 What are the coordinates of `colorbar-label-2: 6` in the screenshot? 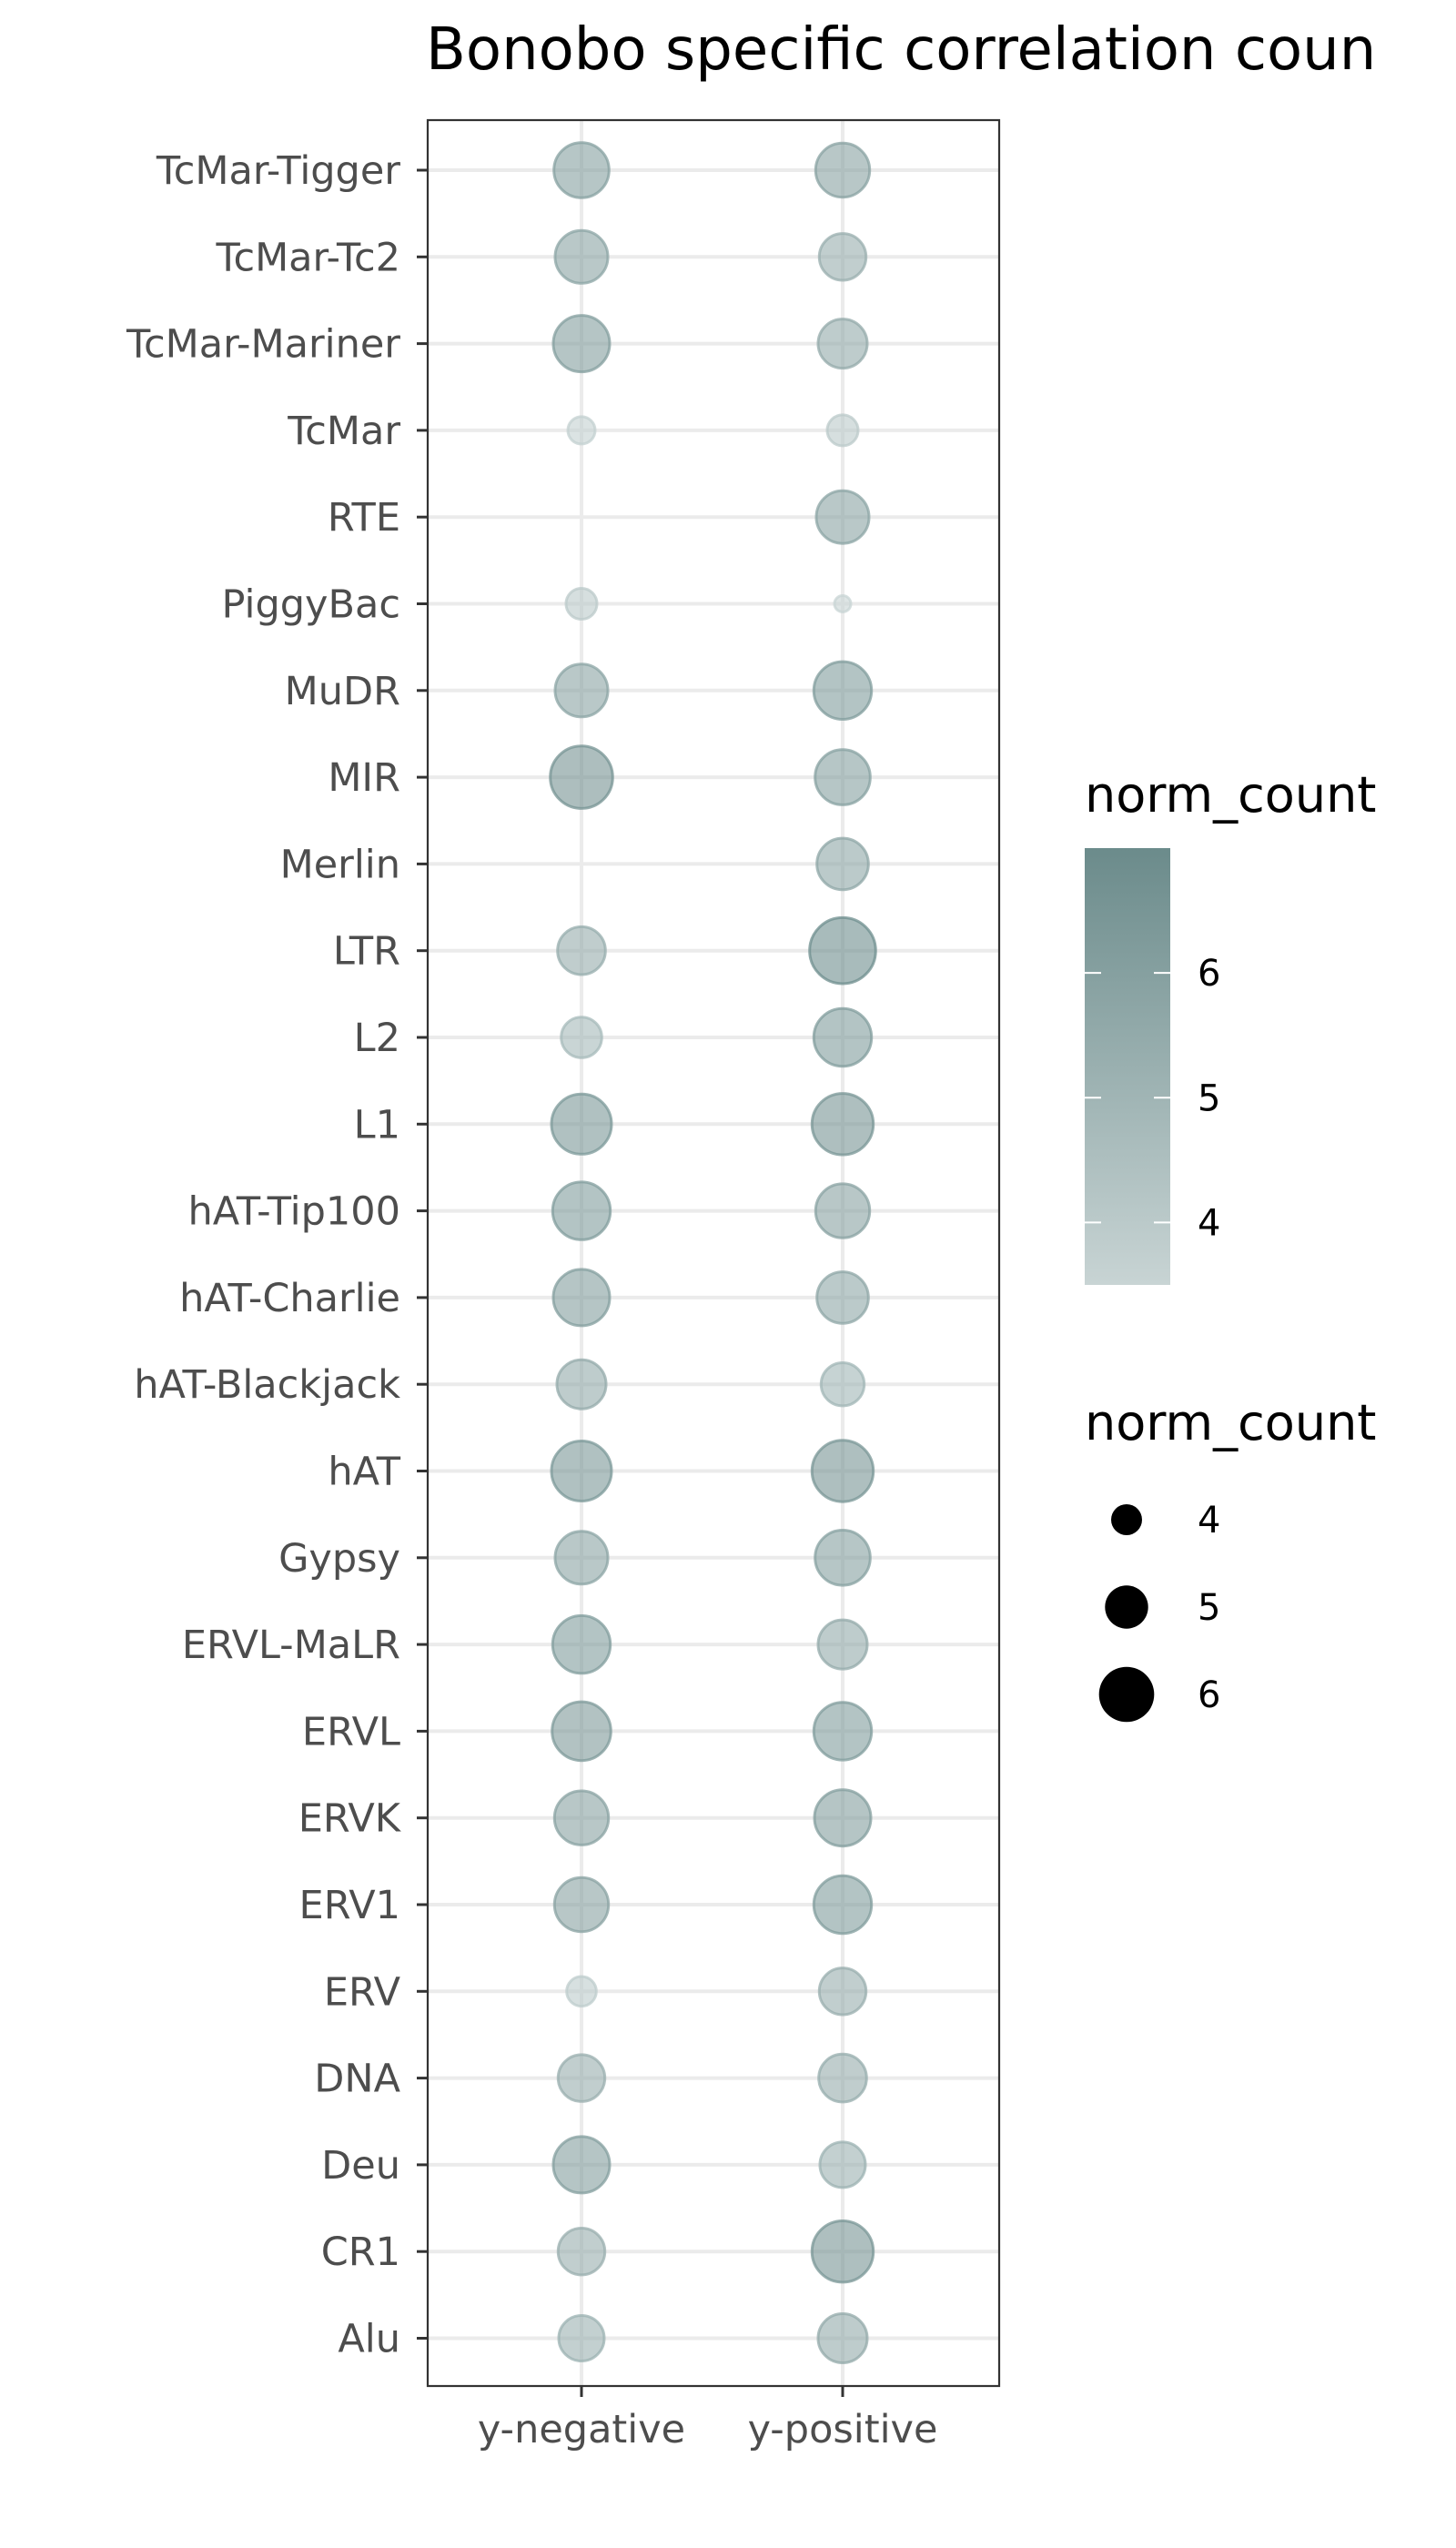 It's located at (1209, 974).